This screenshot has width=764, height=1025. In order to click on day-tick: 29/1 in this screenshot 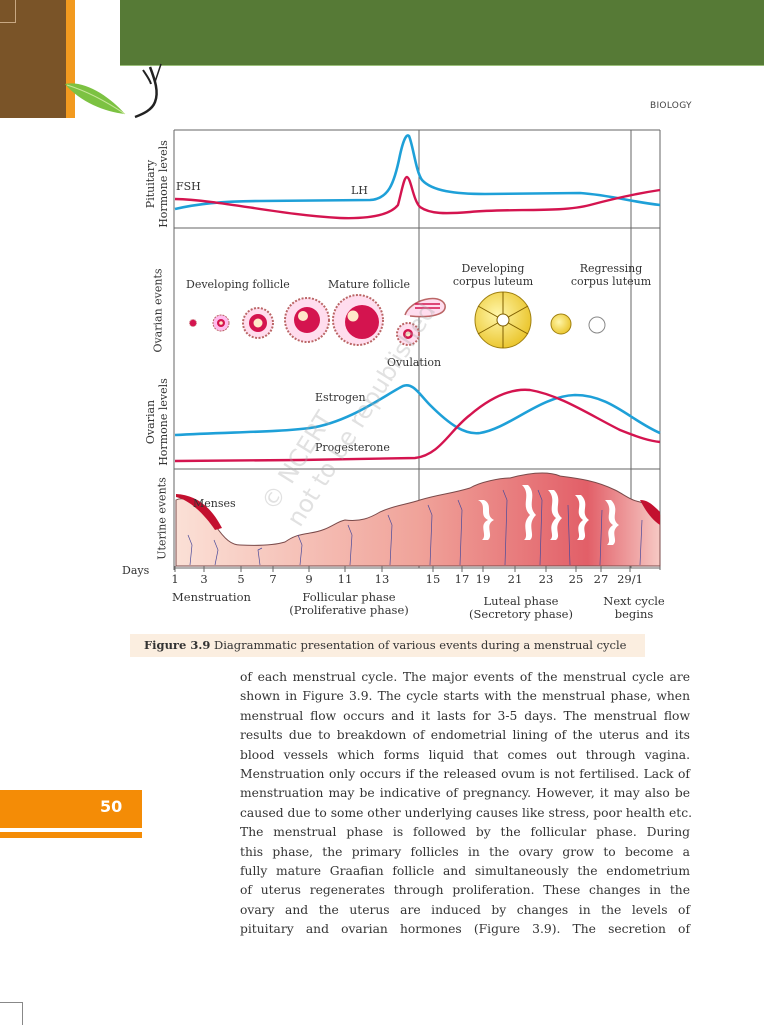, I will do `click(630, 579)`.